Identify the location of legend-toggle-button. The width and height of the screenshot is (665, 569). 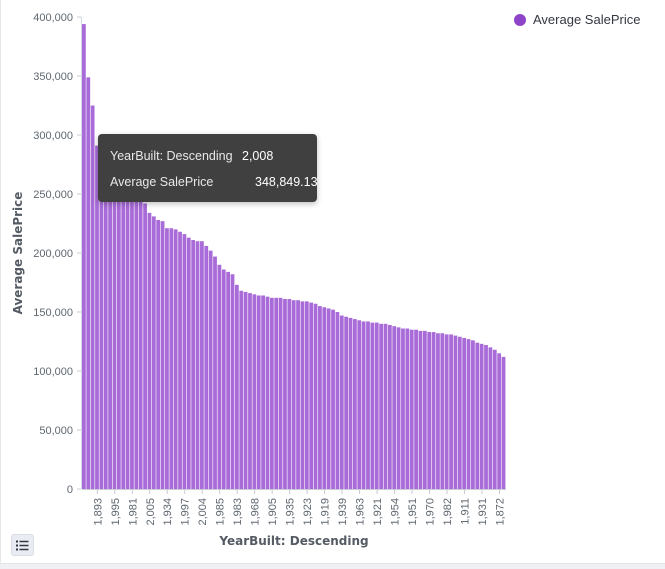
(22, 545).